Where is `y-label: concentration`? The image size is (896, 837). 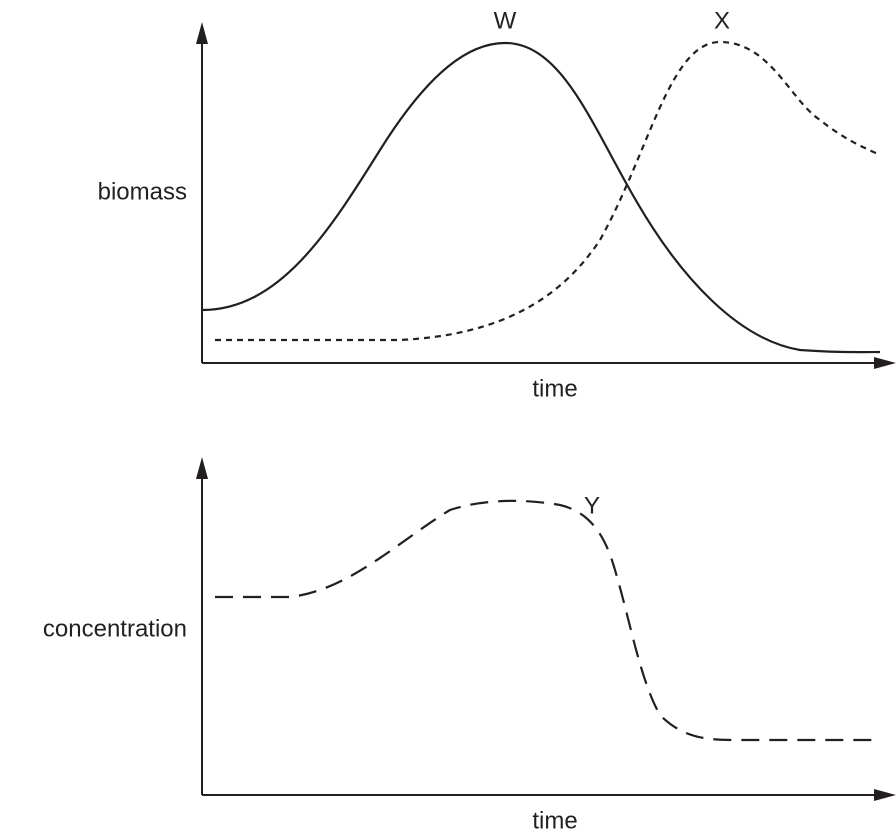
y-label: concentration is located at coordinates (115, 628).